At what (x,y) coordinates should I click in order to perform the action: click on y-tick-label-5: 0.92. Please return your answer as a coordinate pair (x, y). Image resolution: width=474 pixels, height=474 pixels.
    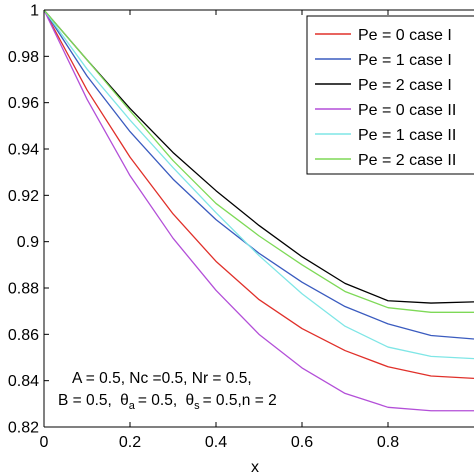
    Looking at the image, I should click on (23, 196).